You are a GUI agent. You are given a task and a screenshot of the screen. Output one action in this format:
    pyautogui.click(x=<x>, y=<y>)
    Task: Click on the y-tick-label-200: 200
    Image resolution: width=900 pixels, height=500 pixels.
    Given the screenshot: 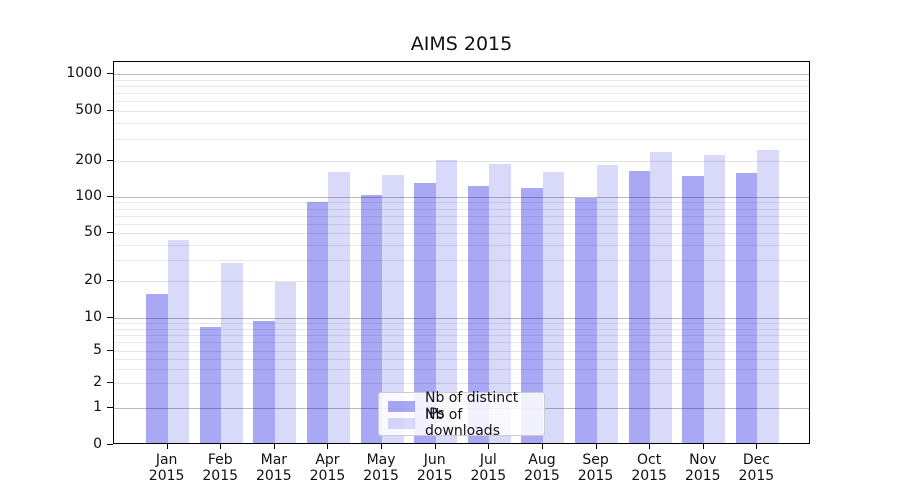 What is the action you would take?
    pyautogui.click(x=88, y=160)
    